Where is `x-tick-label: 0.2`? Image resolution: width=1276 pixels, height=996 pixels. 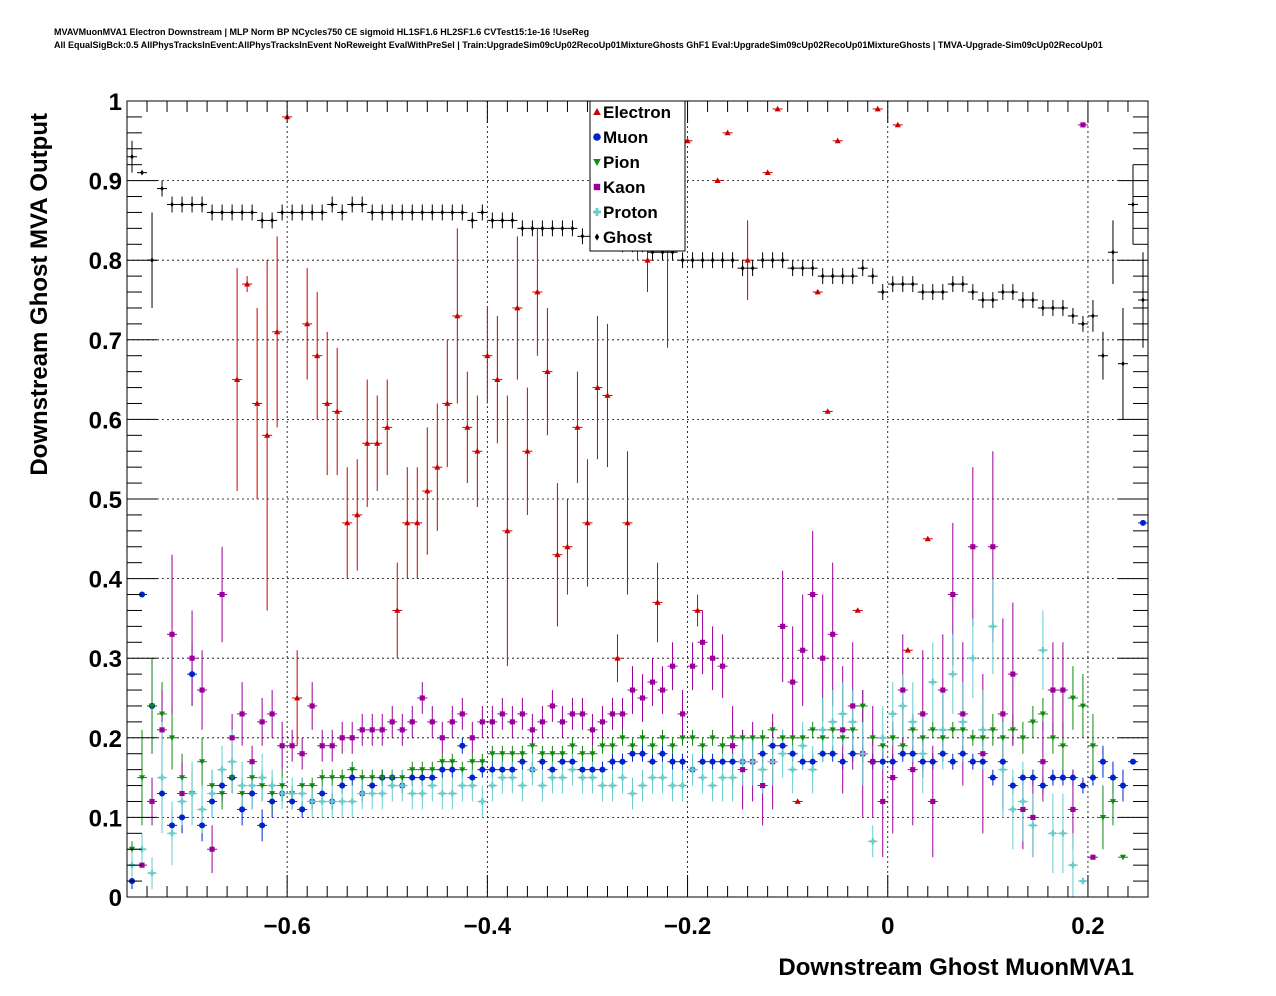
x-tick-label: 0.2 is located at coordinates (1087, 926).